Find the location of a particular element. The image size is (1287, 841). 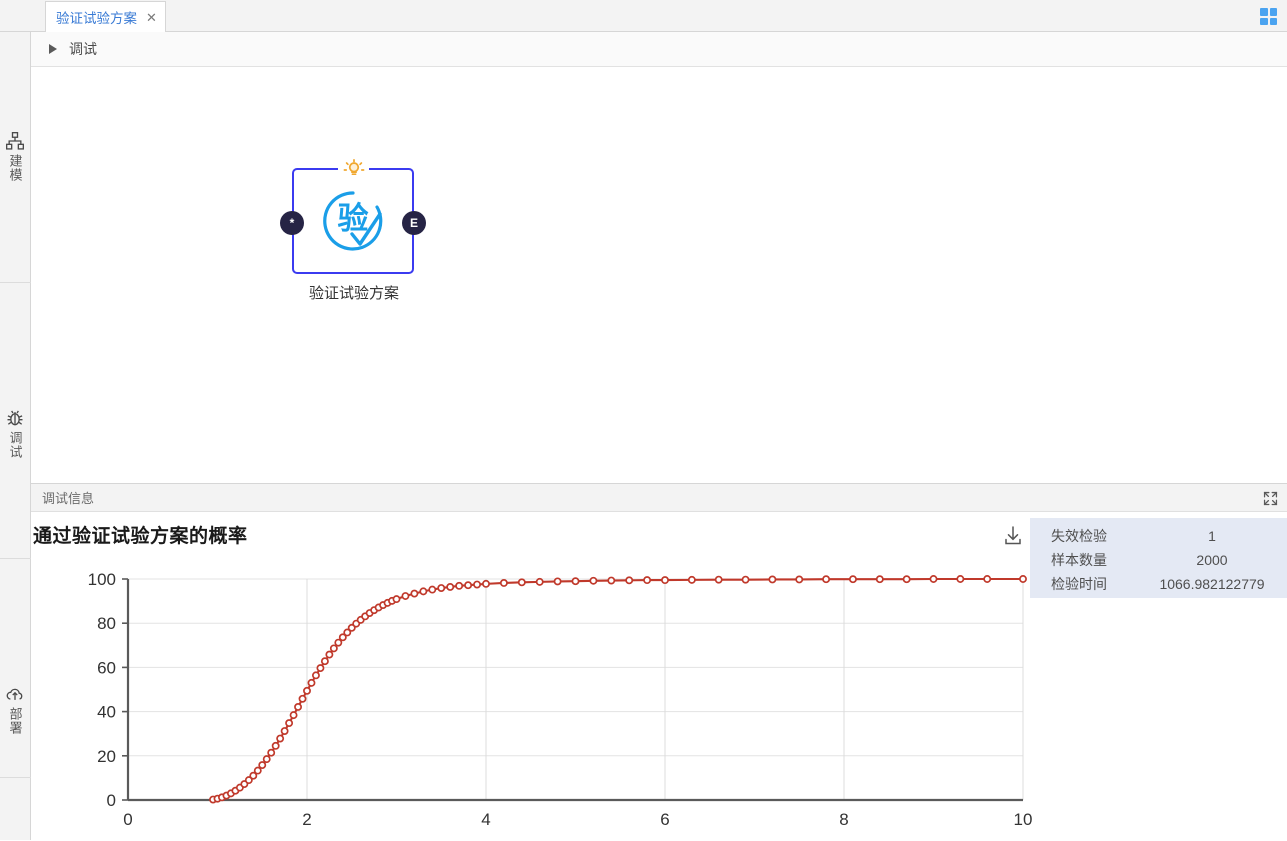

tab-bar: 验证试验方案 ✕ is located at coordinates (643, 16).